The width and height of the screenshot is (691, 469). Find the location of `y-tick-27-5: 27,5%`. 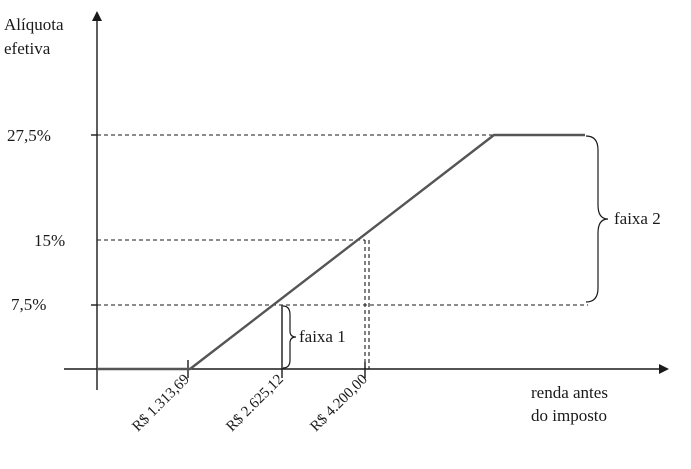

y-tick-27-5: 27,5% is located at coordinates (29, 135).